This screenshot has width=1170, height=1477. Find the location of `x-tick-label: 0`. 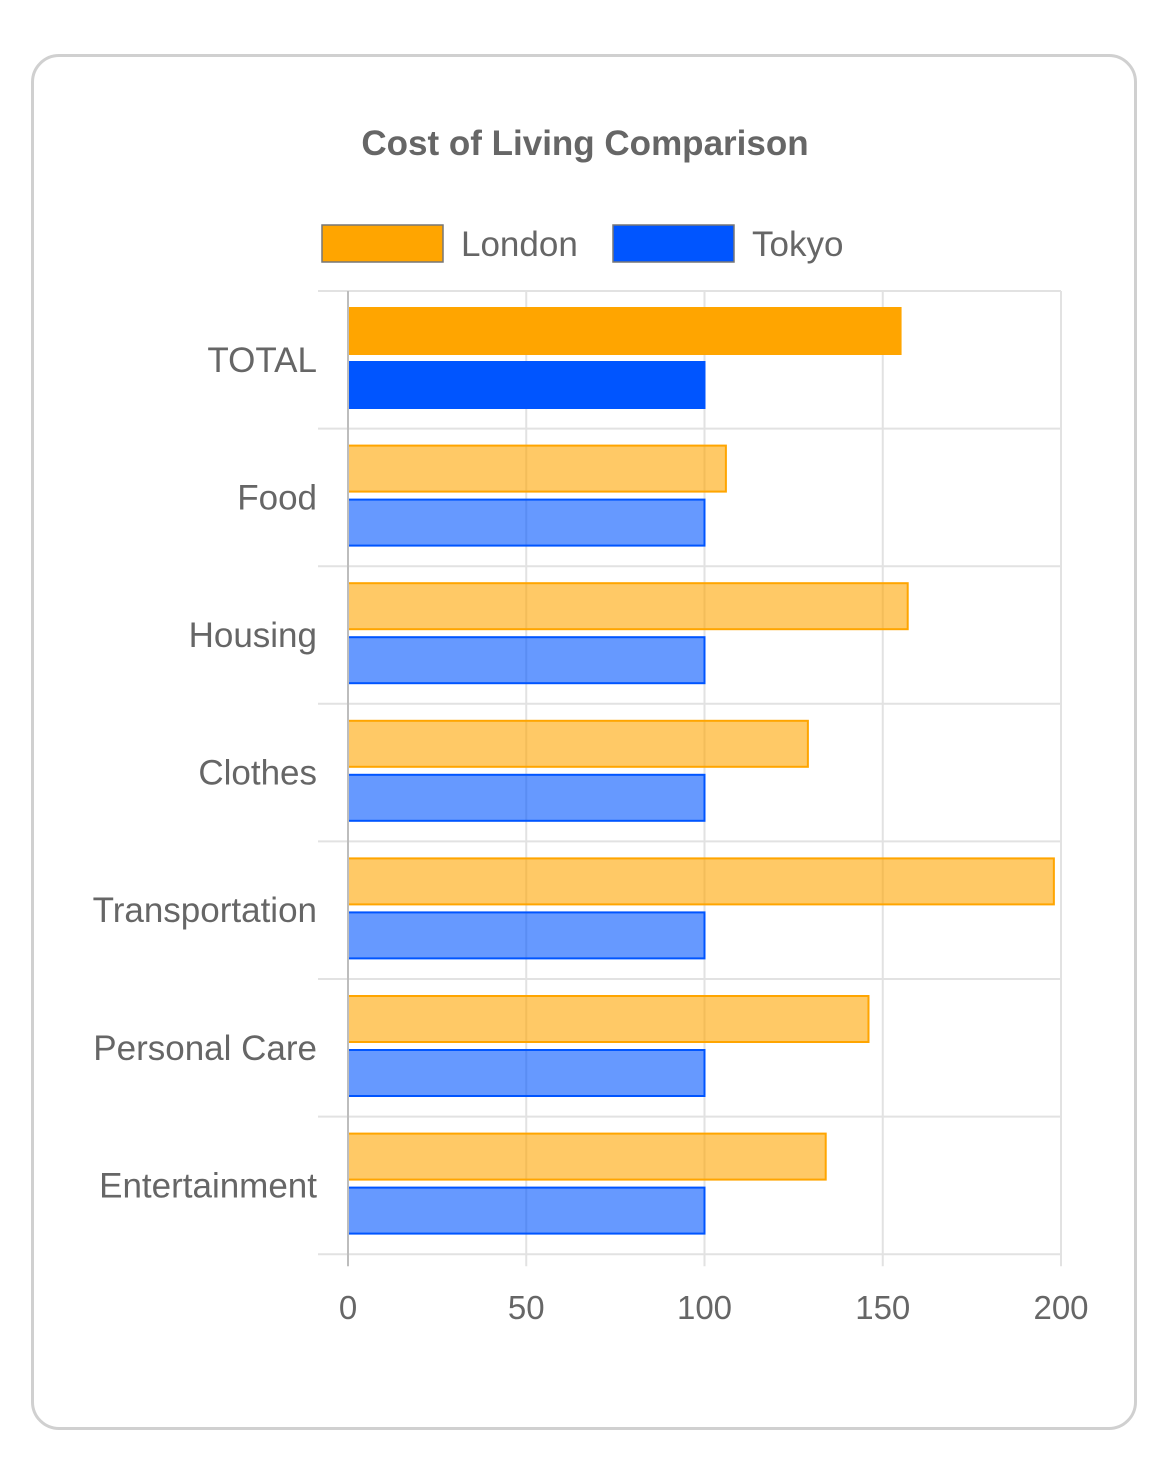

x-tick-label: 0 is located at coordinates (348, 1307).